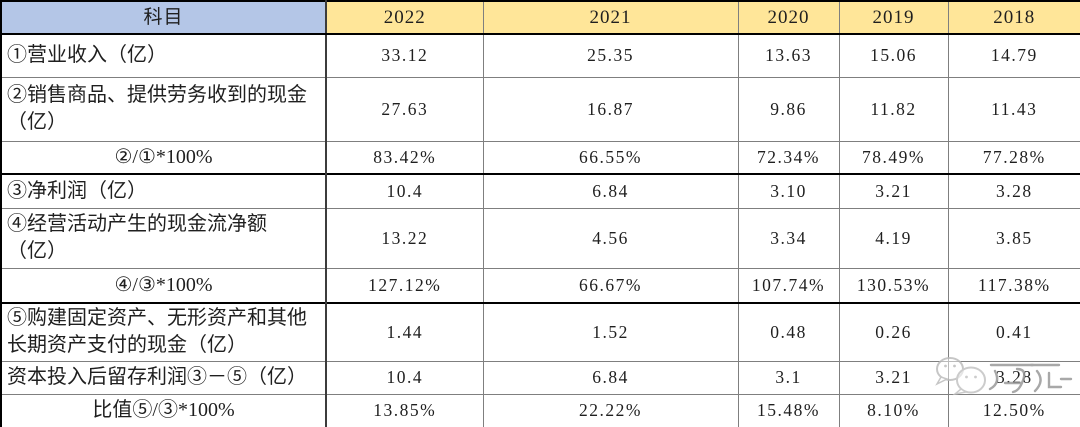 The image size is (1080, 427). Describe the element at coordinates (404, 285) in the screenshot. I see `value-cell: 127.12%` at that location.